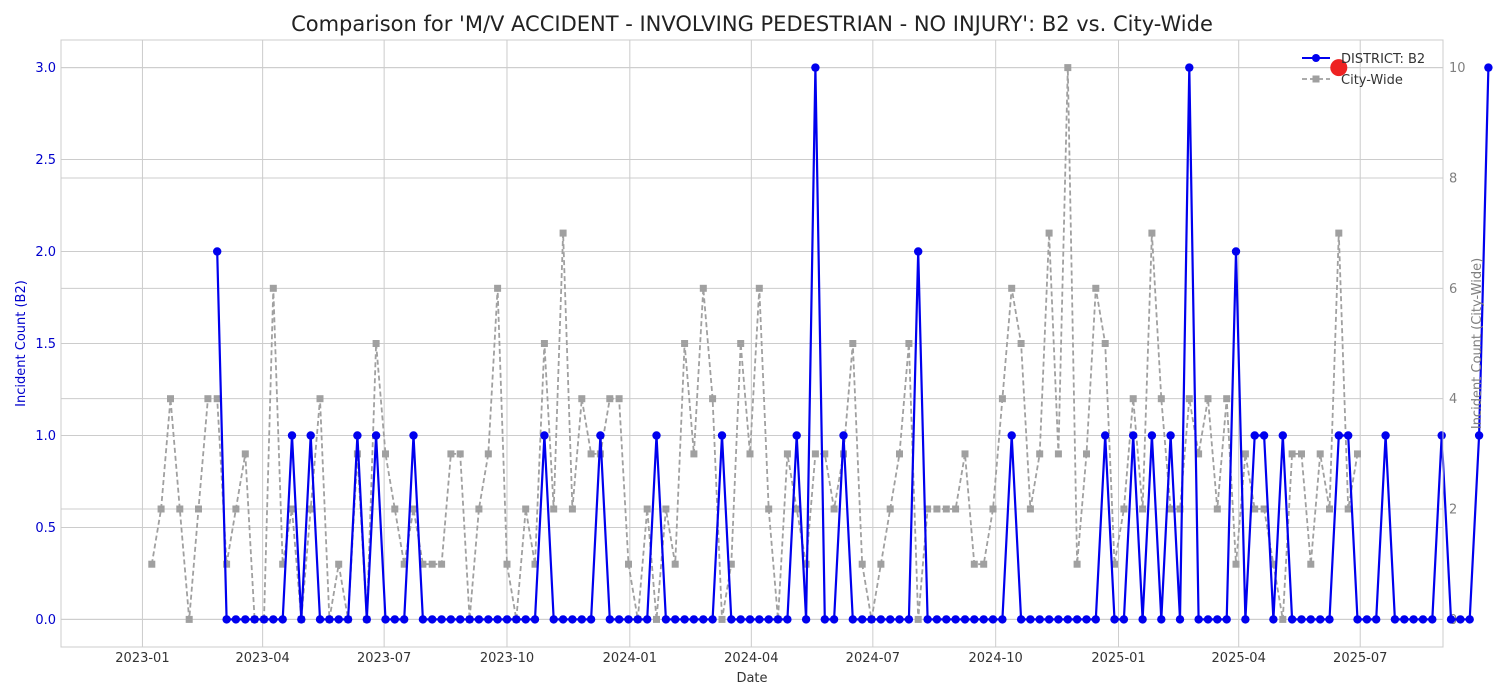 The image size is (1500, 700). I want to click on x-tick-label: 2025-04, so click(1239, 658).